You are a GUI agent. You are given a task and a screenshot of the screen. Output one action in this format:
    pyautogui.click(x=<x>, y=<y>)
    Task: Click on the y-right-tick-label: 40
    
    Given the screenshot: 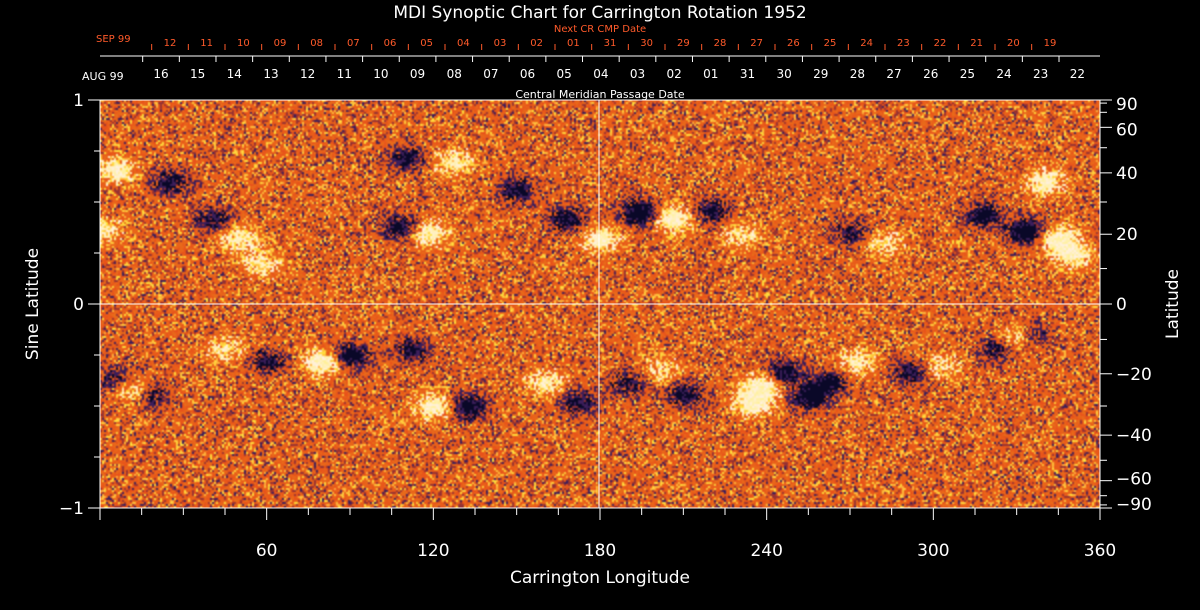 What is the action you would take?
    pyautogui.click(x=1127, y=174)
    